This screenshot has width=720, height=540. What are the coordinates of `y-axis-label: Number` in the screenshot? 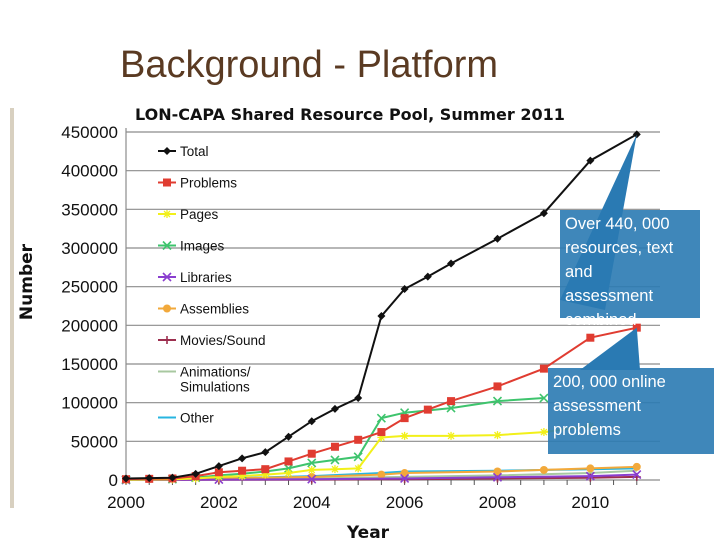 It's located at (27, 281).